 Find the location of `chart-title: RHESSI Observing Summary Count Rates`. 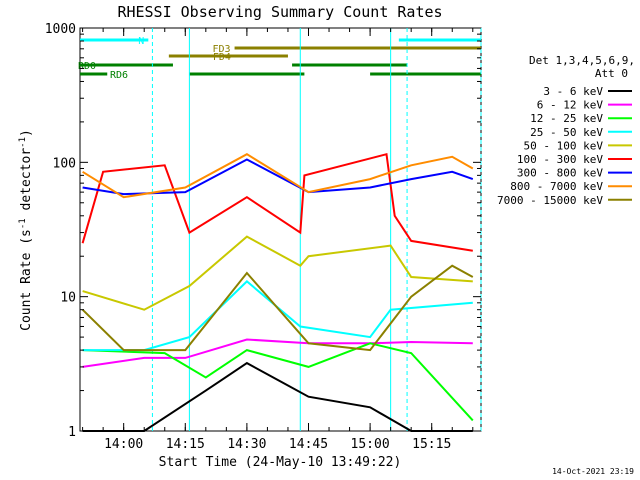

chart-title: RHESSI Observing Summary Count Rates is located at coordinates (279, 12).